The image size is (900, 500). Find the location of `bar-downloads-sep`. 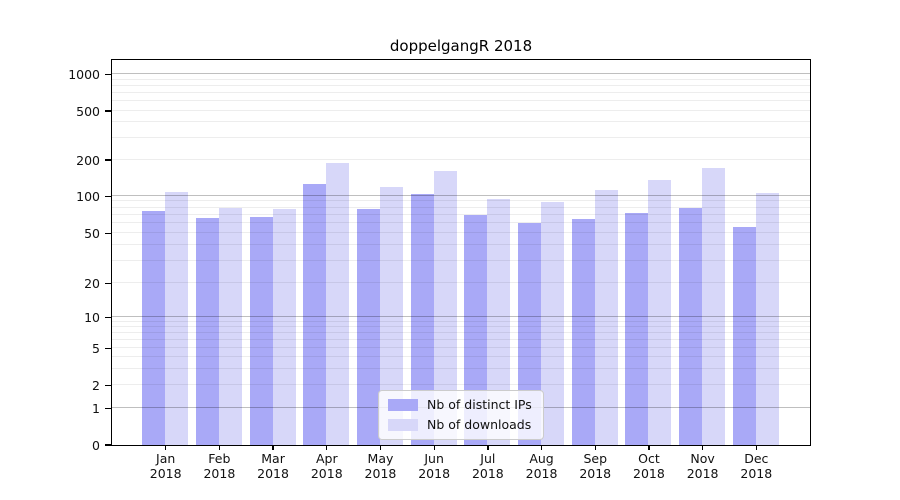

bar-downloads-sep is located at coordinates (606, 317).